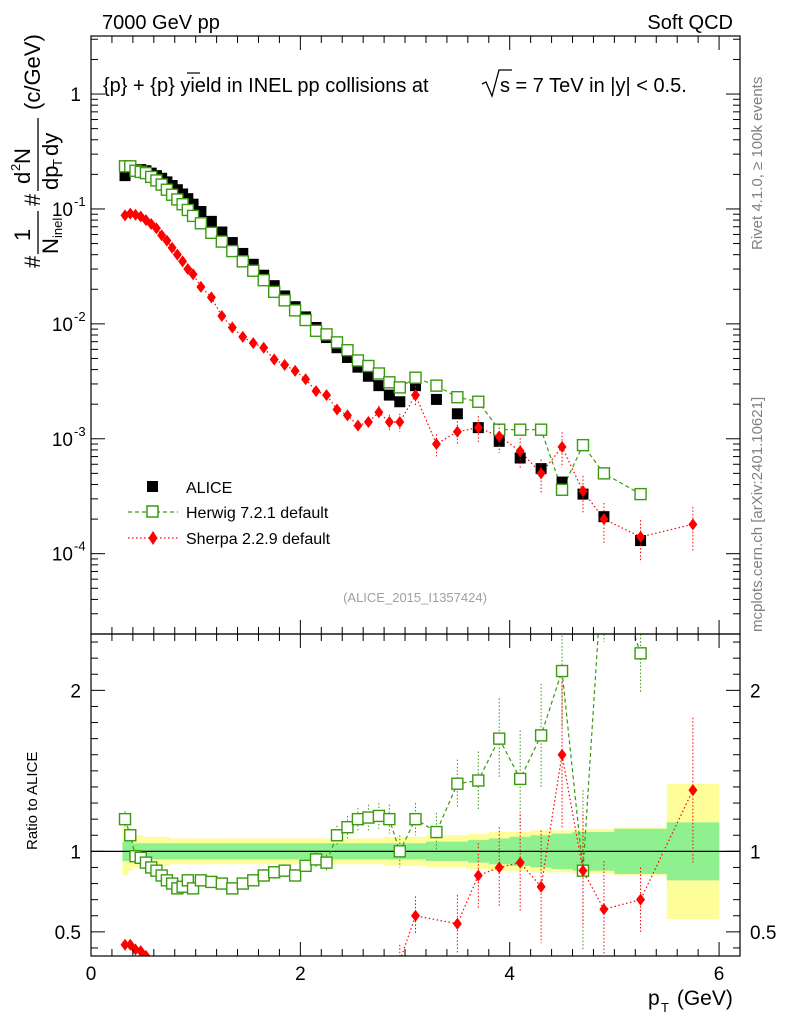  I want to click on ylabel-num2-sup: 2, so click(15, 167).